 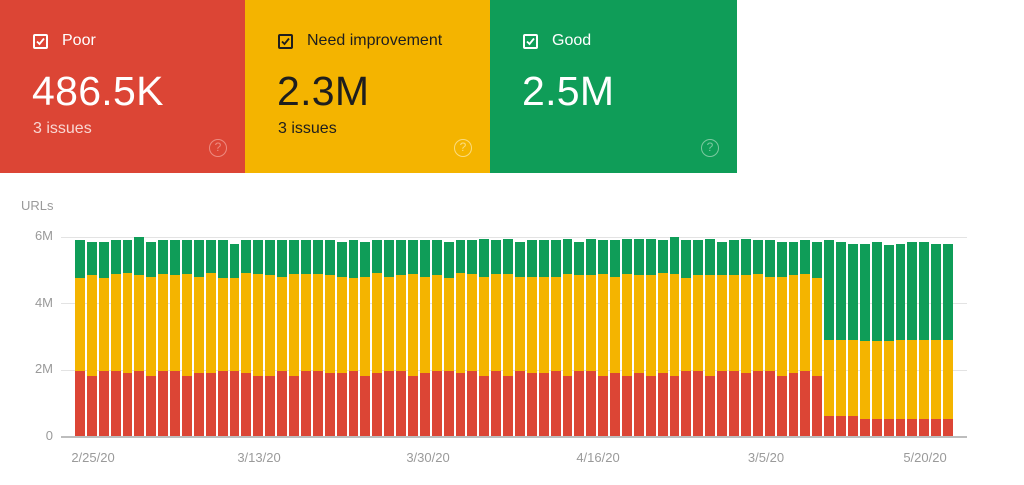 I want to click on gridline-4m, so click(x=514, y=303).